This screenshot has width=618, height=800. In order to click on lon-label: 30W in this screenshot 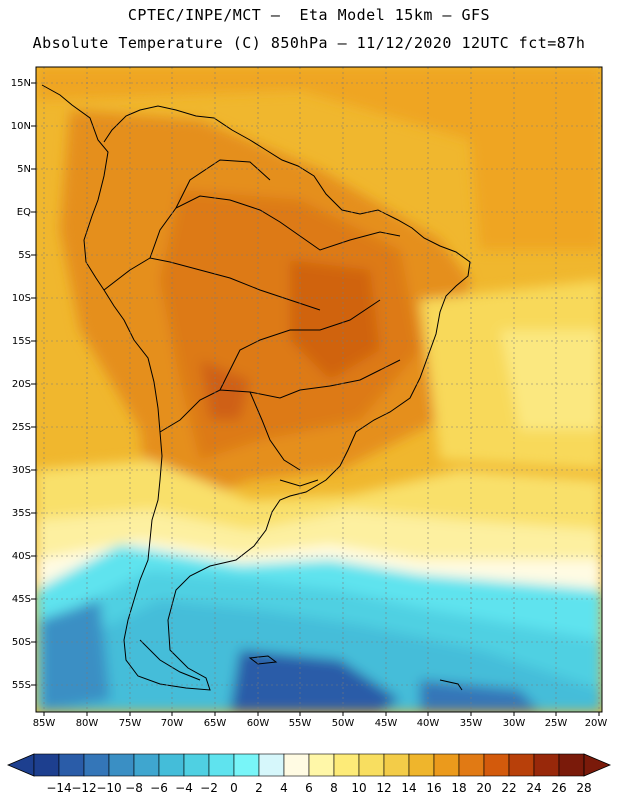, I will do `click(514, 723)`.